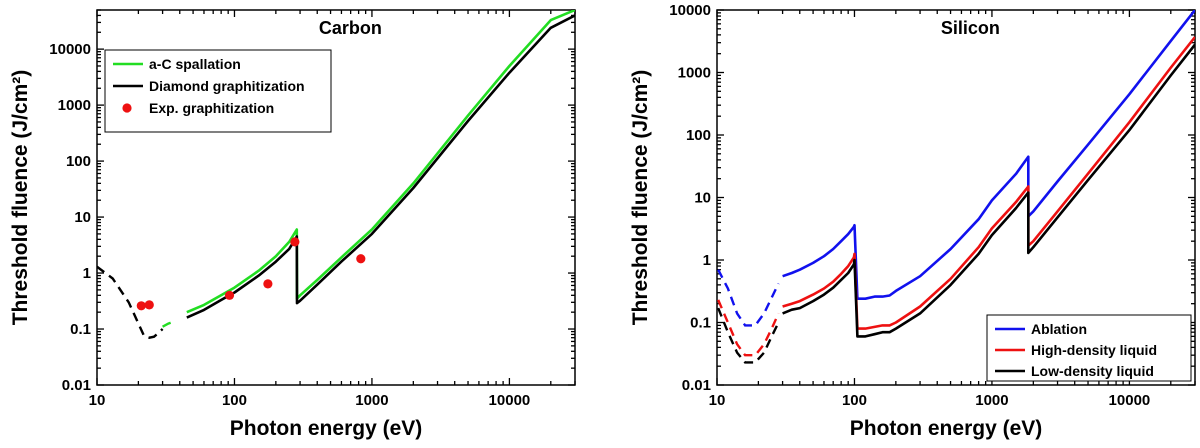  I want to click on series-line-dashed-a-c-spallation, so click(168, 324).